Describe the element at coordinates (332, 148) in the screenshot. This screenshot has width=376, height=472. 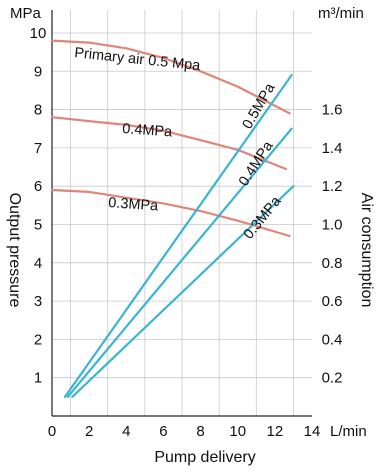
I see `right-tick-label: 1.4` at that location.